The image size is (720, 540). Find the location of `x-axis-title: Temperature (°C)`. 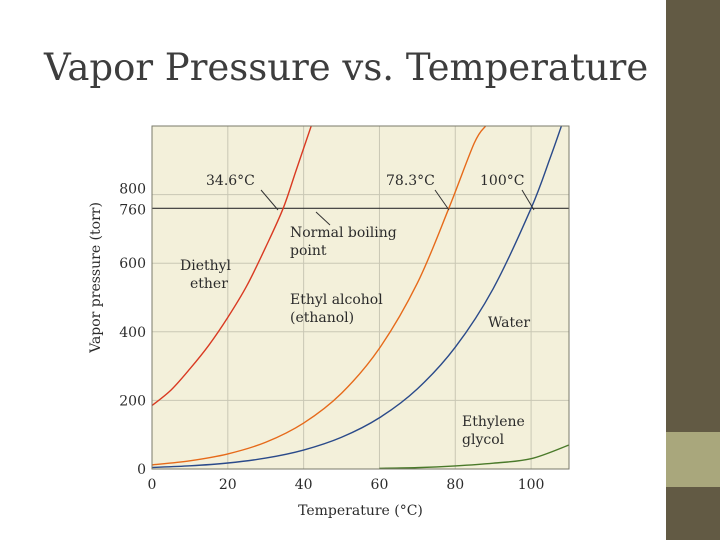

x-axis-title: Temperature (°C) is located at coordinates (360, 511).